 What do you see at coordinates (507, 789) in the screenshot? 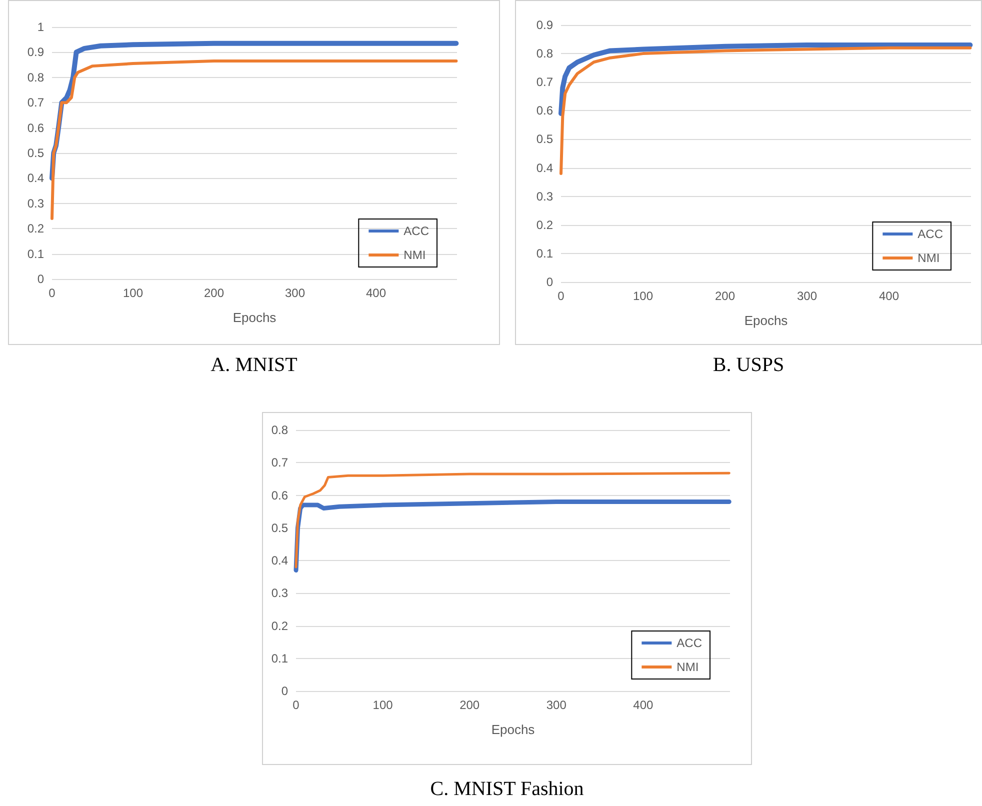
I see `text: C. MNIST Fashion` at bounding box center [507, 789].